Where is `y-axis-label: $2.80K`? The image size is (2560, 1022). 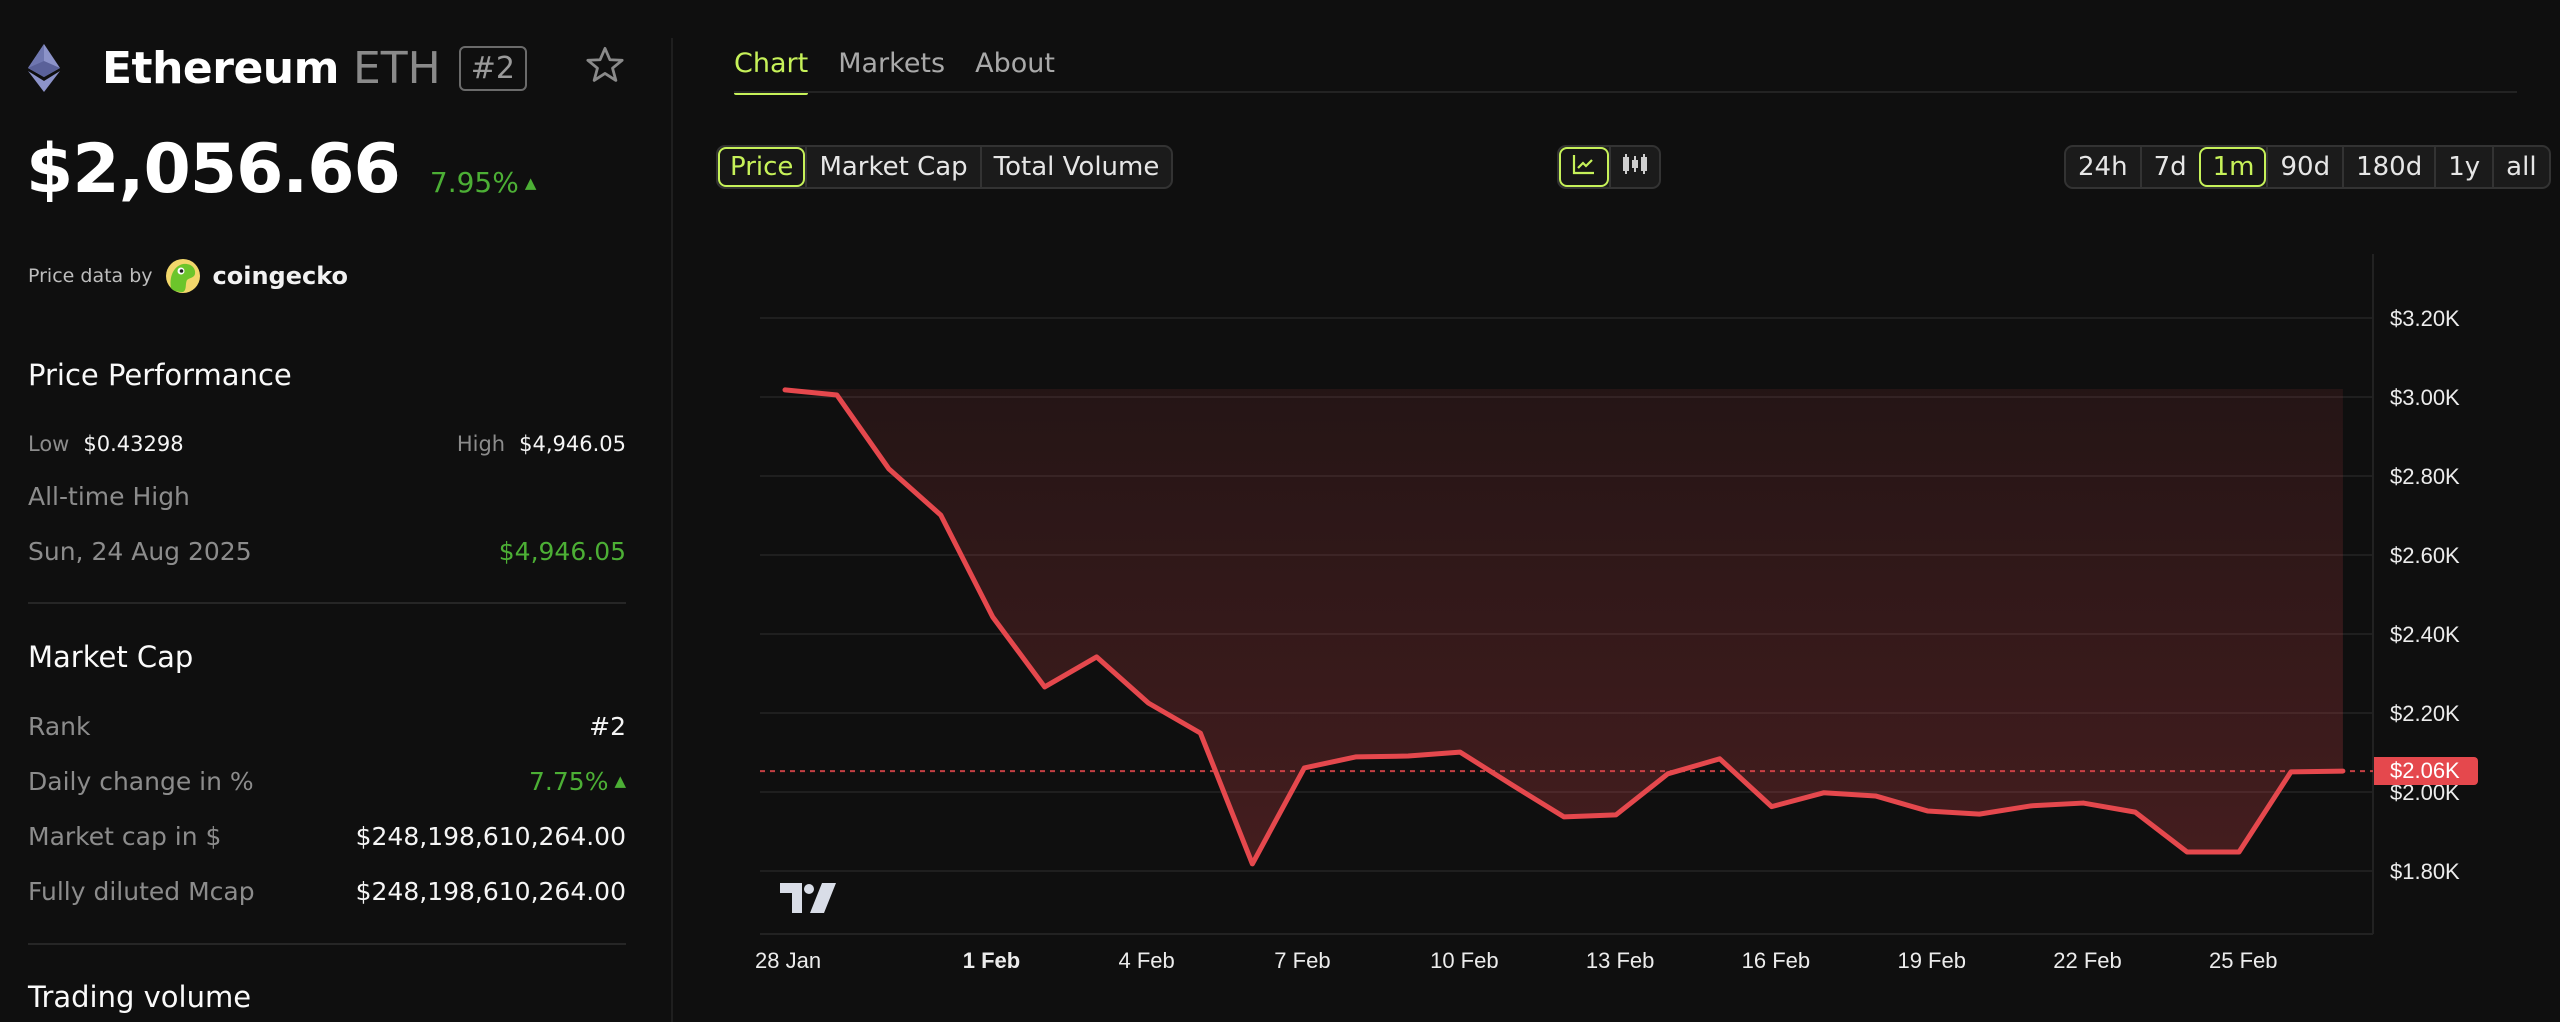 y-axis-label: $2.80K is located at coordinates (2425, 476).